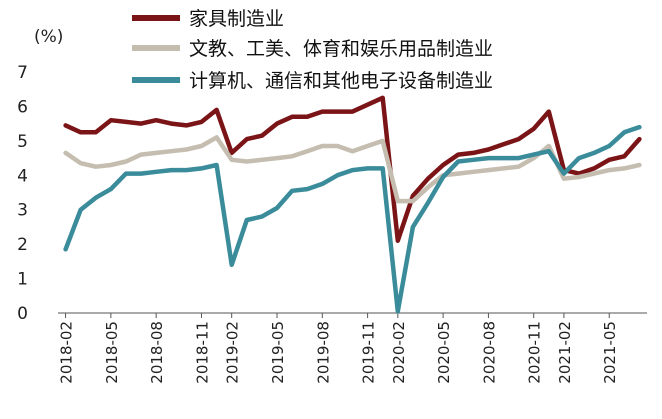  Describe the element at coordinates (22, 107) in the screenshot. I see `y-tick-label: 6` at that location.